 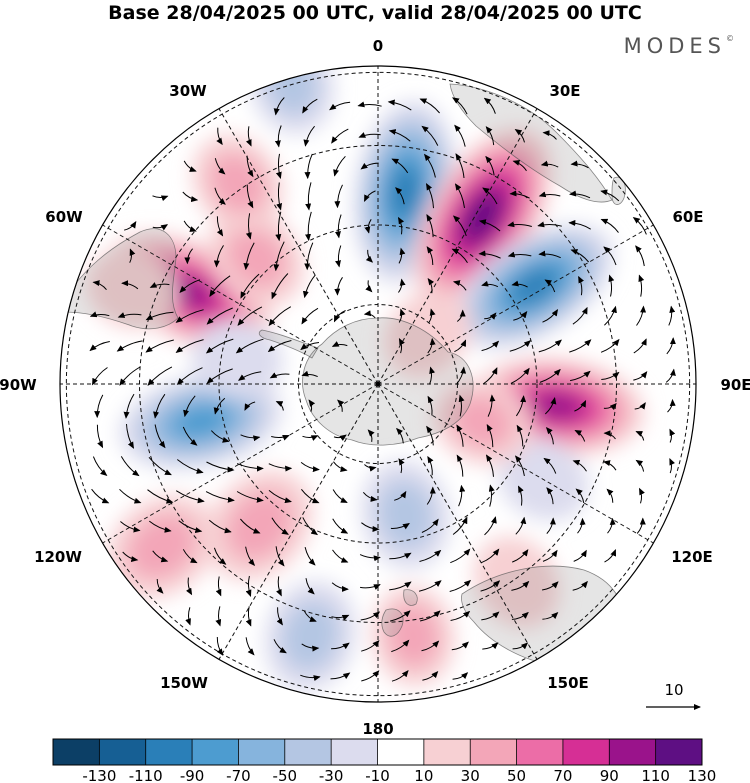 What do you see at coordinates (377, 775) in the screenshot?
I see `colorbar-tick-label: -10` at bounding box center [377, 775].